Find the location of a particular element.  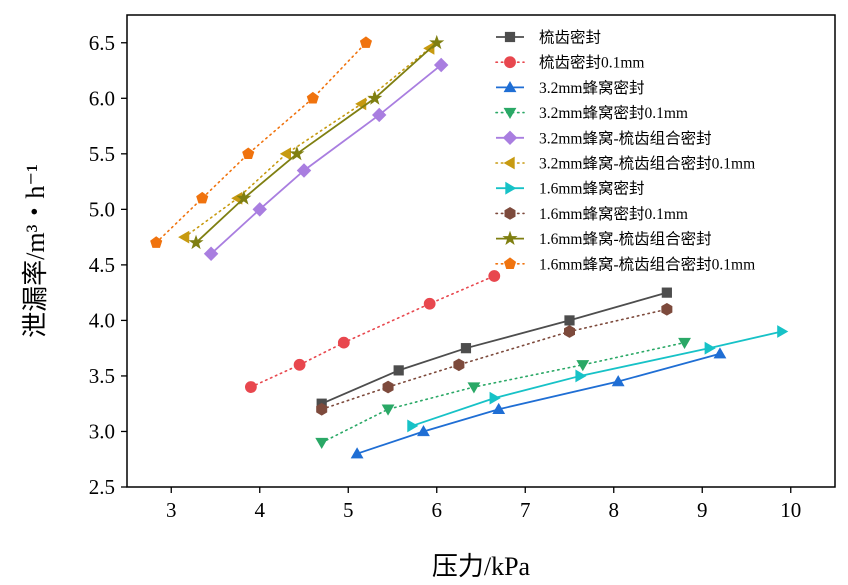

legend-item-5: 3.2mm蜂窝-梳齿组合密封 is located at coordinates (604, 138).